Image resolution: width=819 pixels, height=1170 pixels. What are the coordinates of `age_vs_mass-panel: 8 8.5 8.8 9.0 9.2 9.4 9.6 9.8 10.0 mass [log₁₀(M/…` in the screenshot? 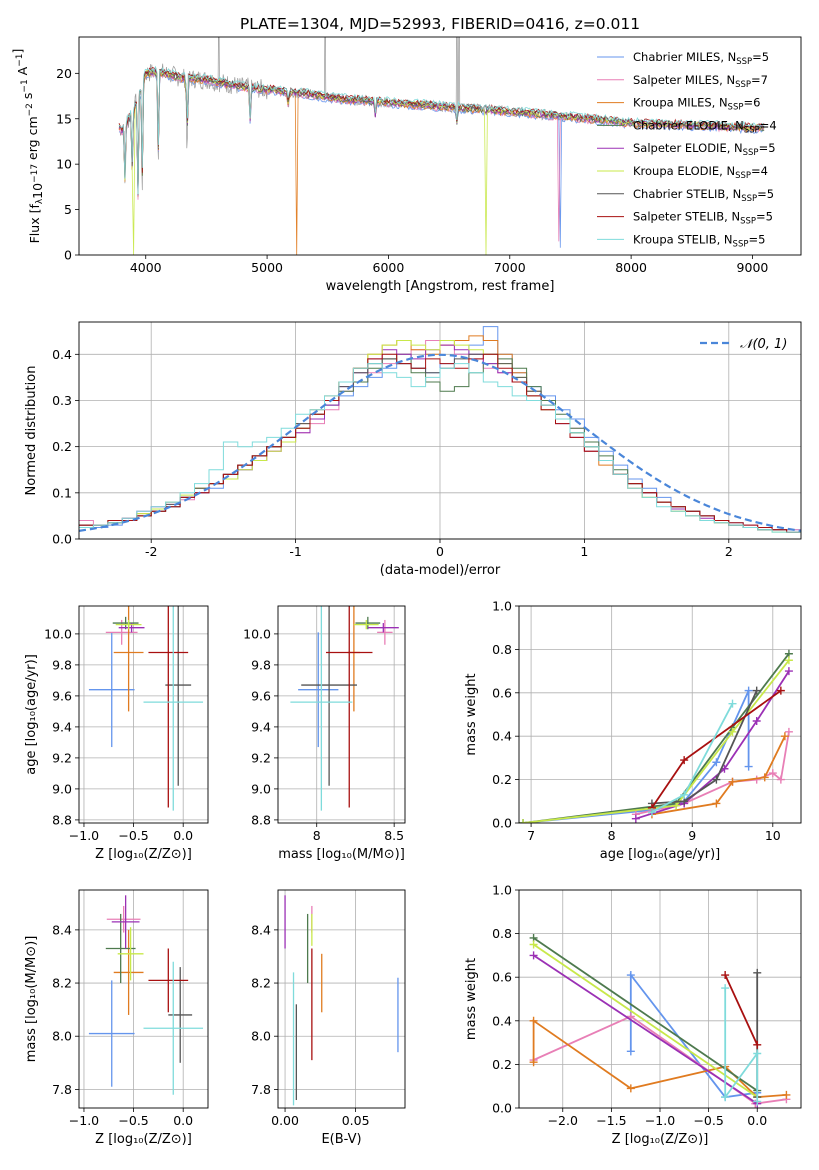 It's located at (324, 733).